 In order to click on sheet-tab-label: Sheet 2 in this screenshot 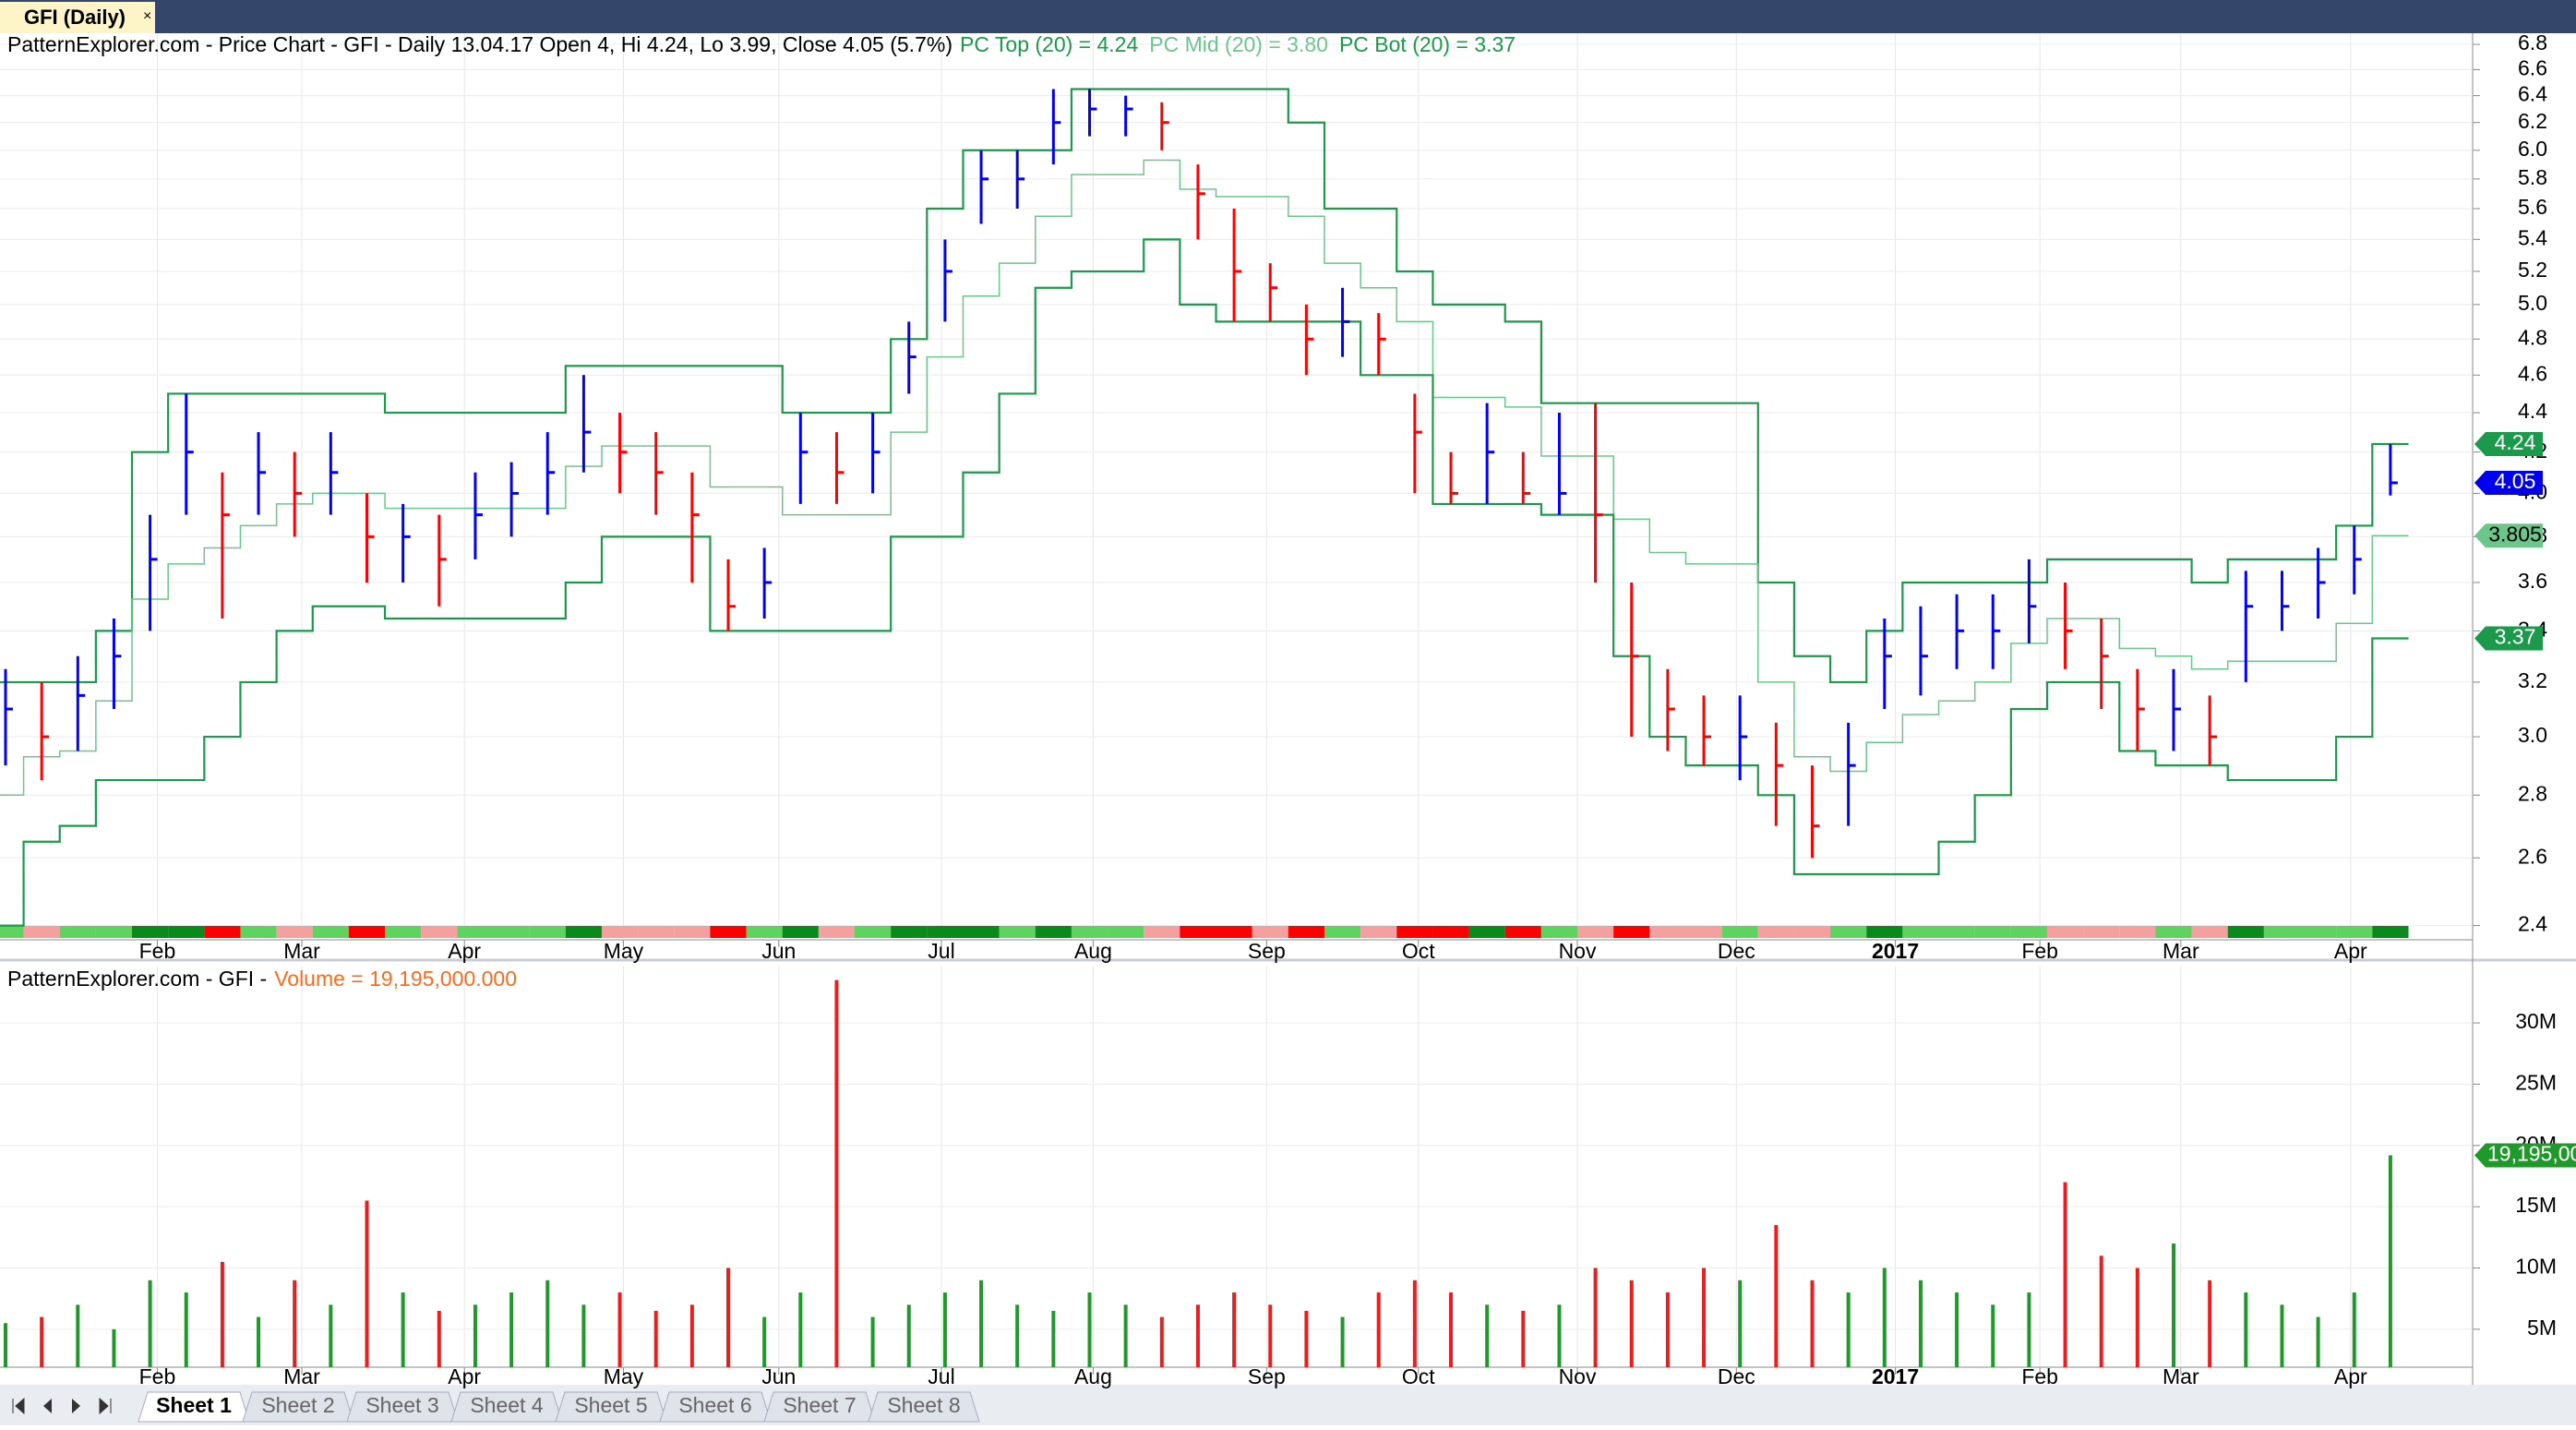, I will do `click(298, 1405)`.